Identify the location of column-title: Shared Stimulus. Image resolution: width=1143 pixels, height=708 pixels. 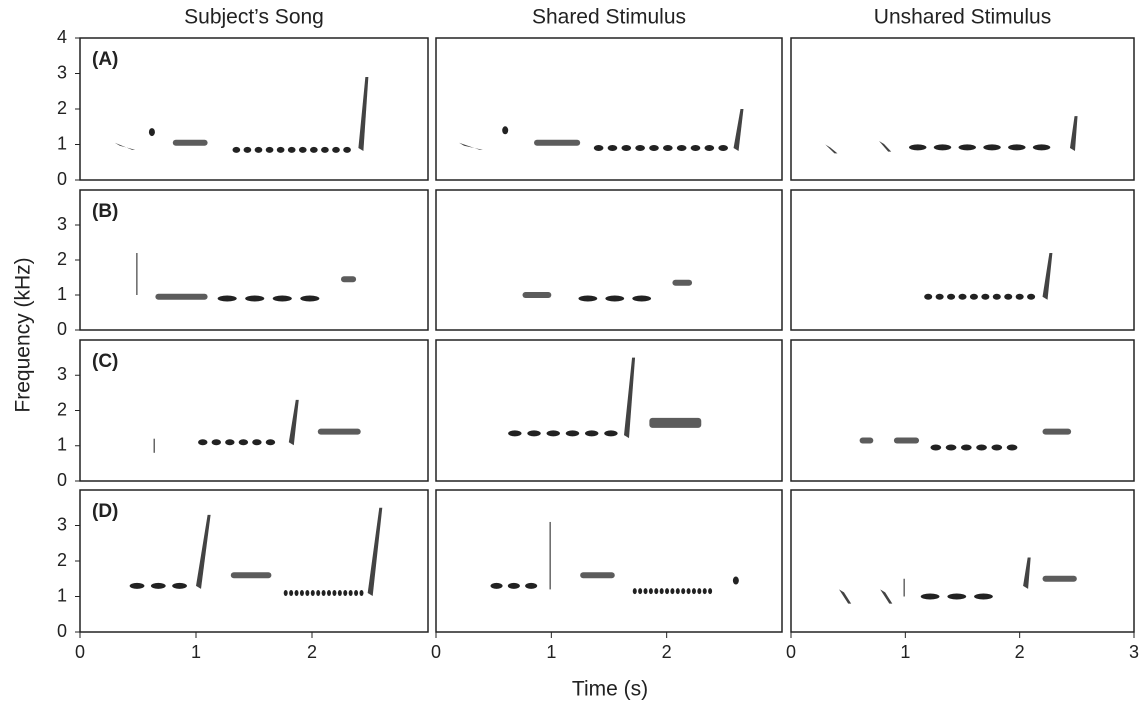
(609, 17).